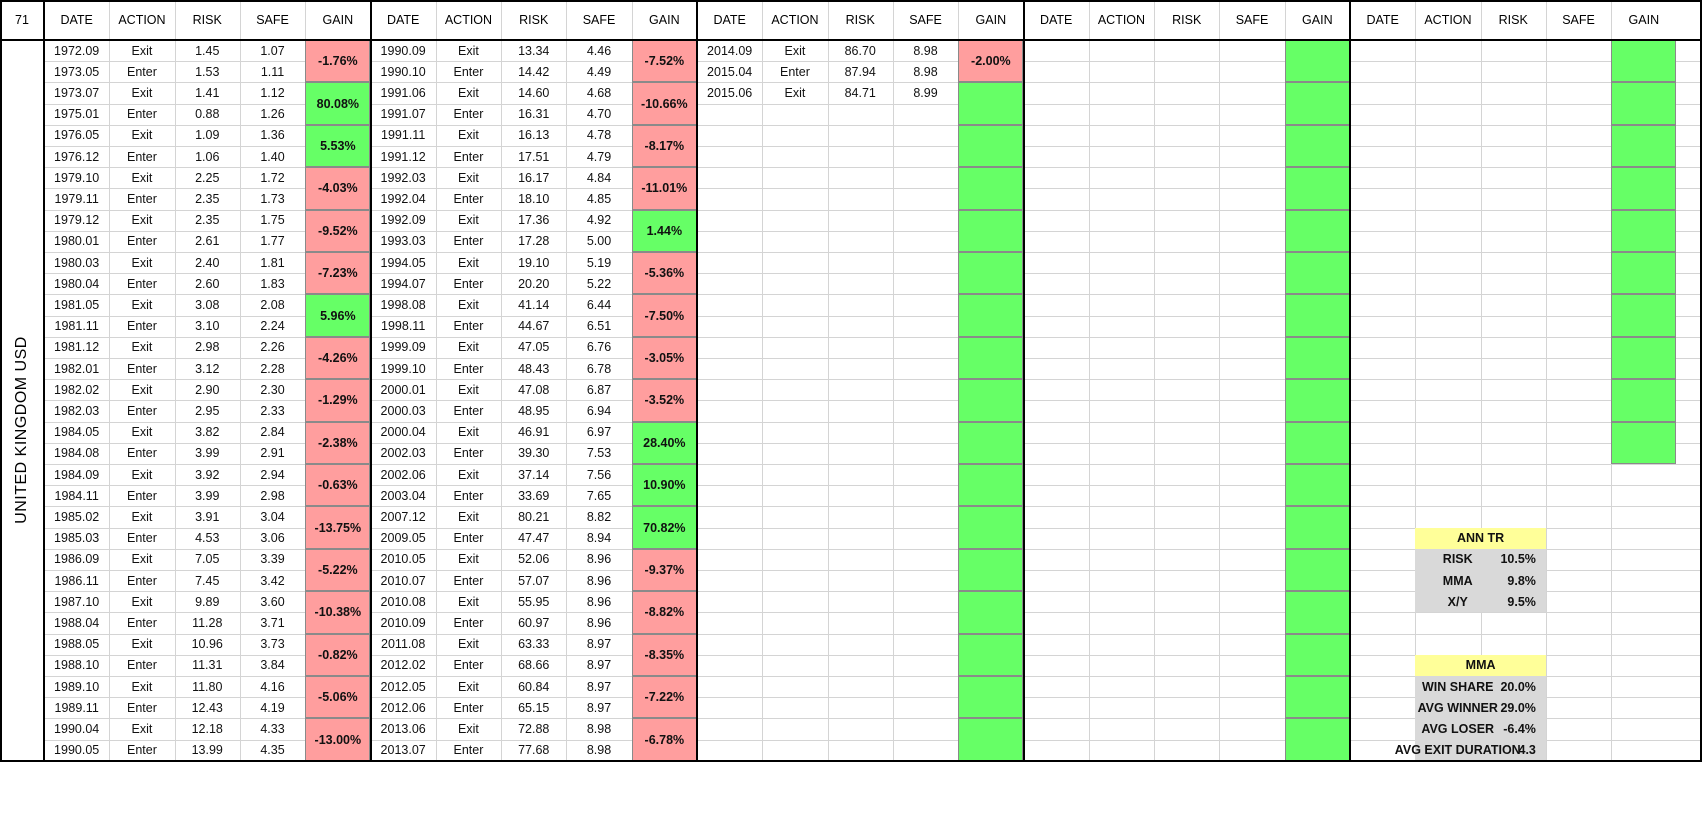  I want to click on risk-cell: 1.06, so click(207, 156).